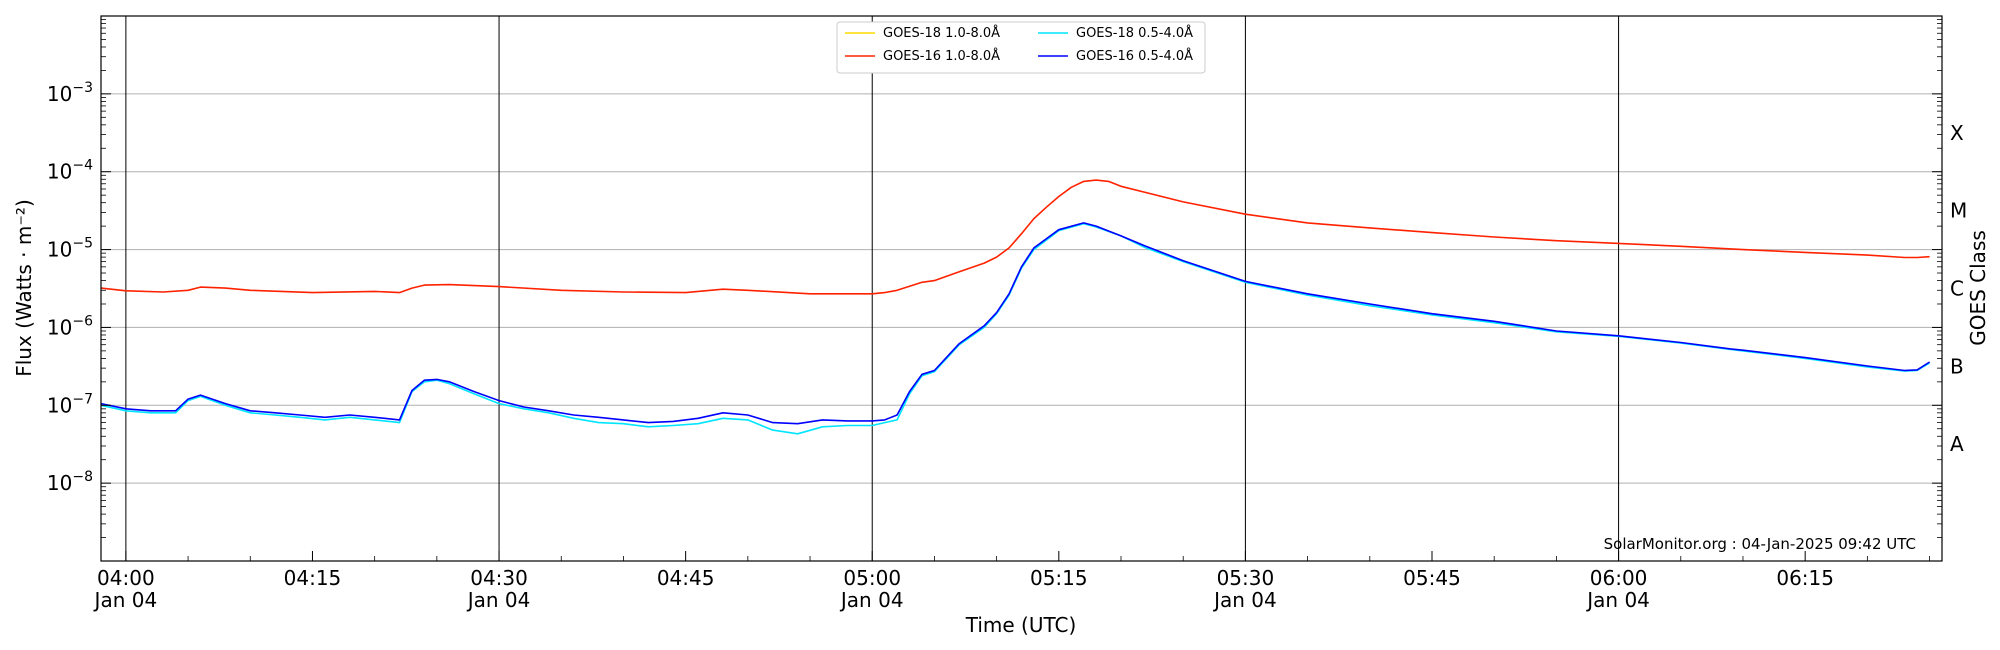  Describe the element at coordinates (1760, 544) in the screenshot. I see `credit-text: SolarMonitor.org : 04-Jan-2025 09:42 UTC` at that location.